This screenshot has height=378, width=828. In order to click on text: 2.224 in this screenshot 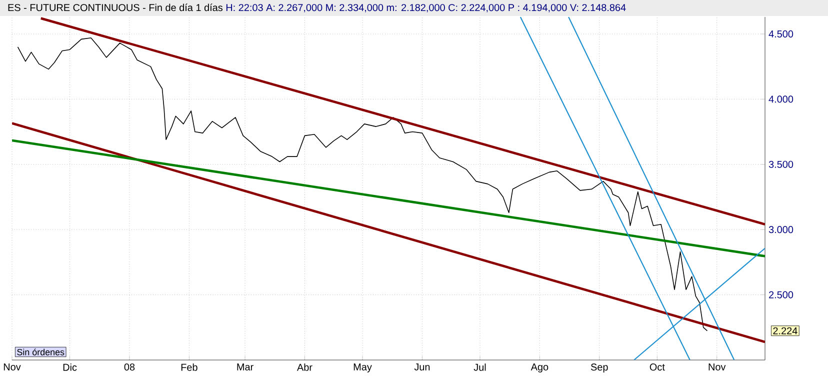, I will do `click(785, 330)`.